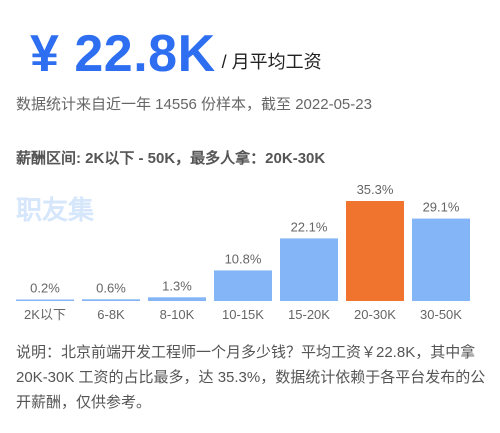  What do you see at coordinates (441, 207) in the screenshot?
I see `bar-value-label: 29.1%` at bounding box center [441, 207].